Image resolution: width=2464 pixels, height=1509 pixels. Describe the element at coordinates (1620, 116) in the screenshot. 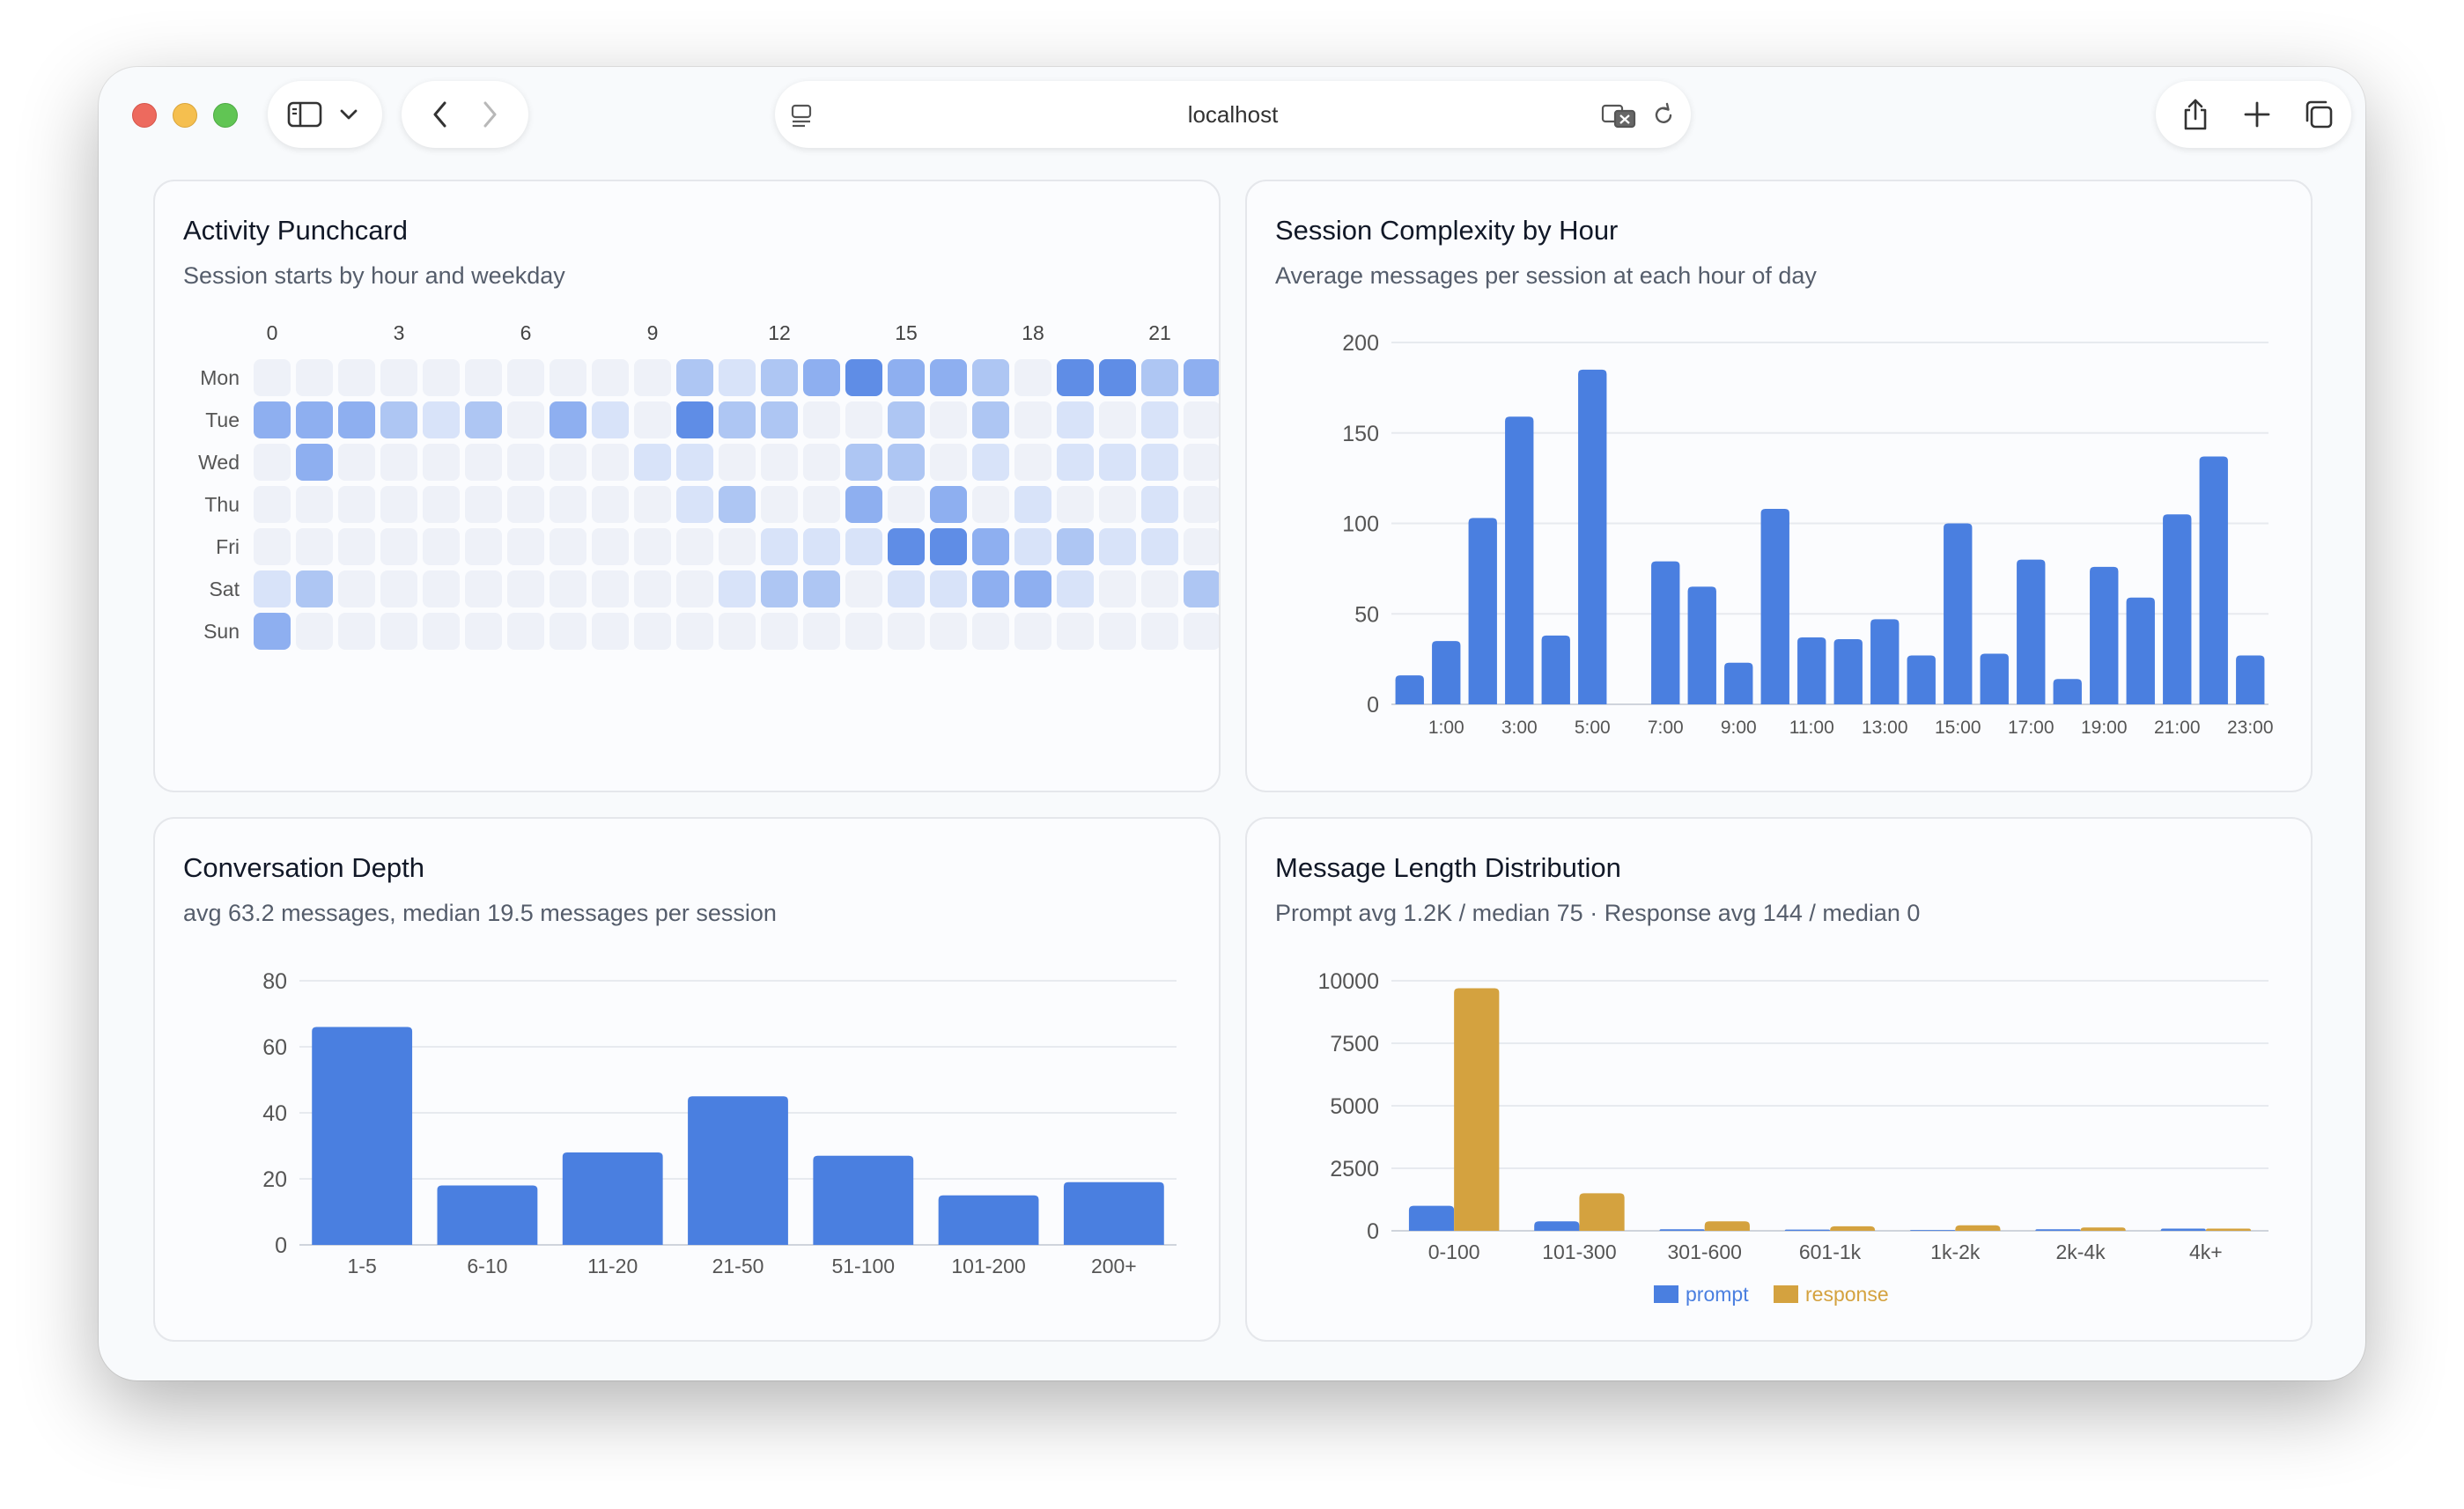

I see `translate-icon` at that location.